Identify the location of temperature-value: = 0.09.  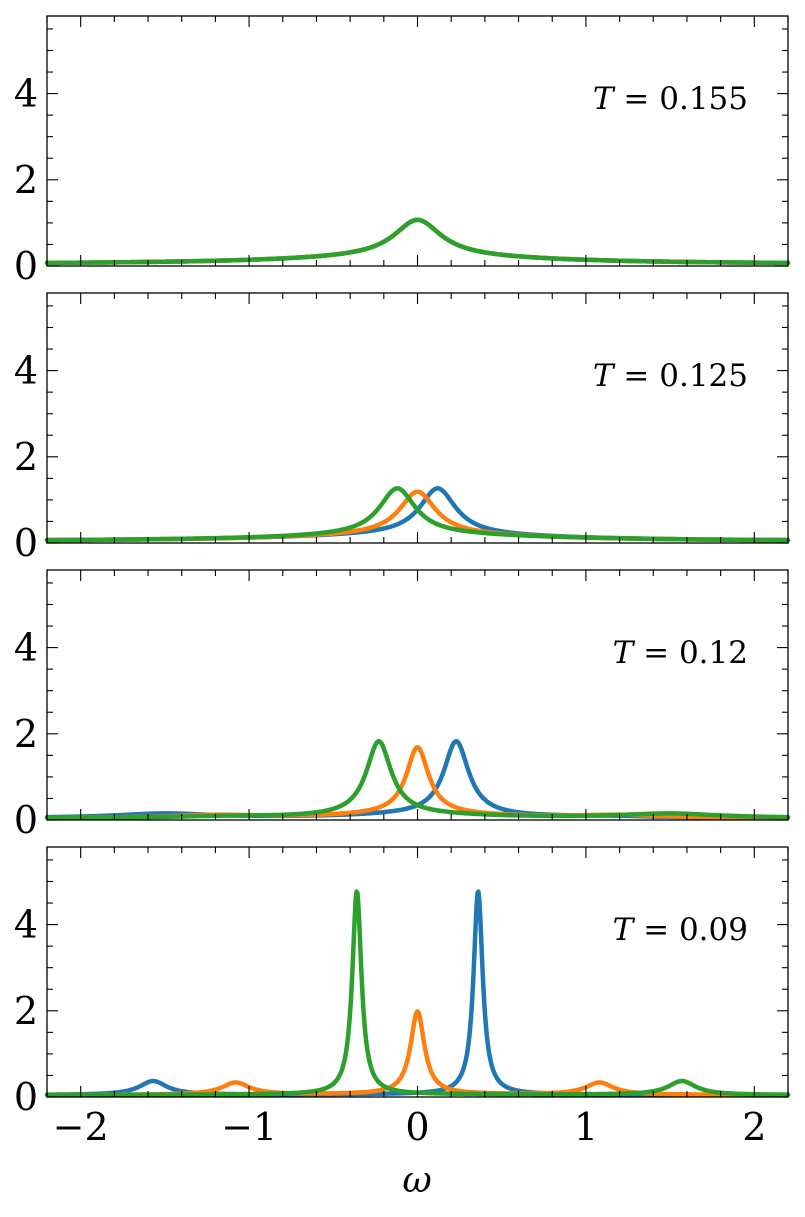
(690, 930).